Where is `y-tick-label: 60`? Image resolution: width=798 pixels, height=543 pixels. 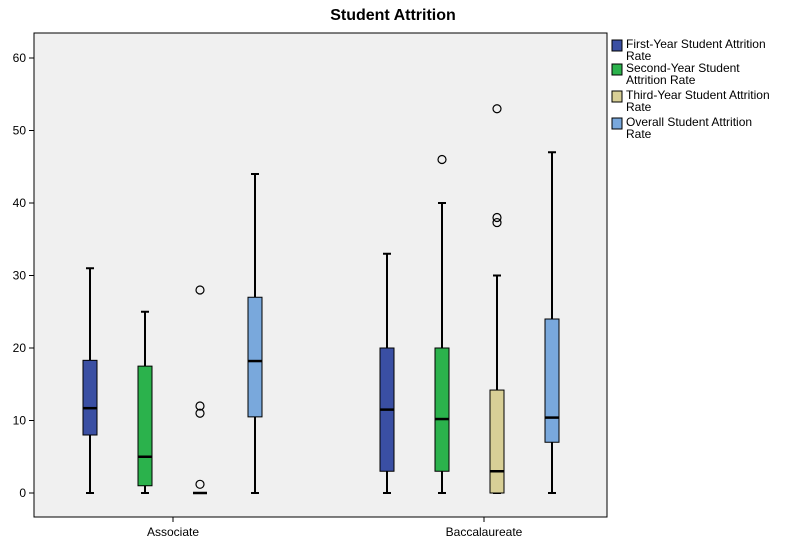
y-tick-label: 60 is located at coordinates (20, 58).